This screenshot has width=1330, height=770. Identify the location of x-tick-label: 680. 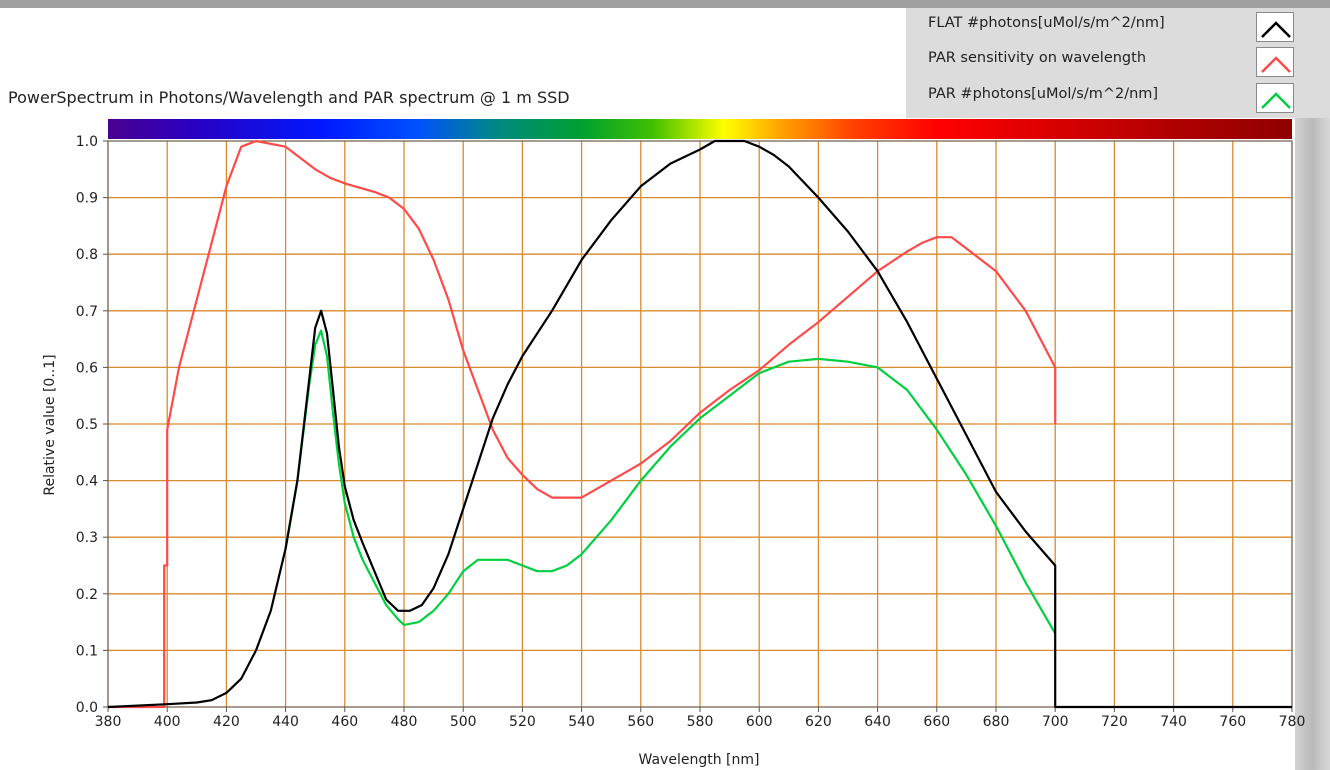
(996, 722).